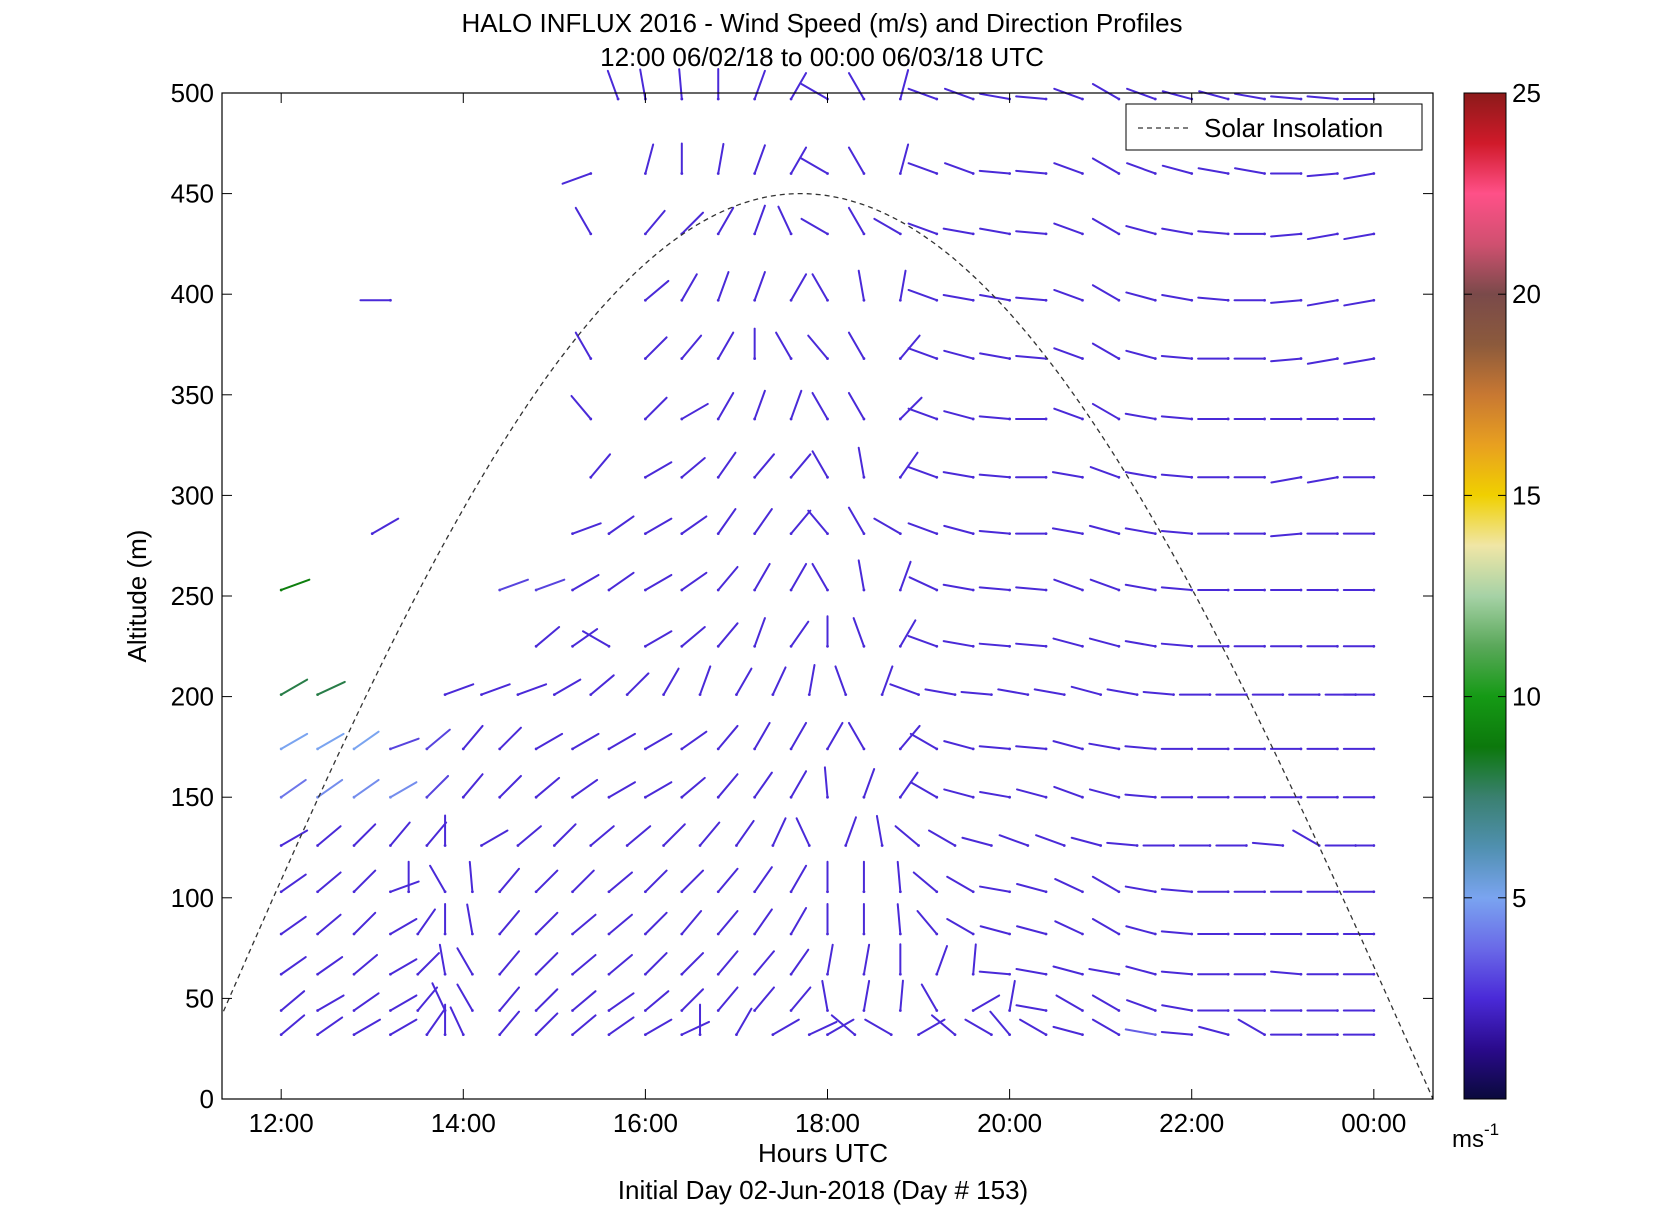 This screenshot has width=1679, height=1216. I want to click on colorbar-unit-label: ms-1, so click(1475, 1136).